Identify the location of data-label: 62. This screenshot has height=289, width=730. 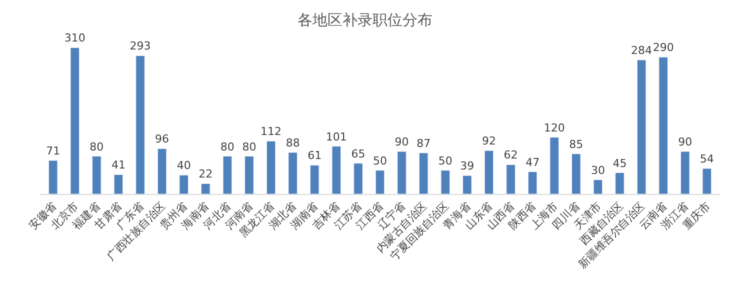
(511, 155).